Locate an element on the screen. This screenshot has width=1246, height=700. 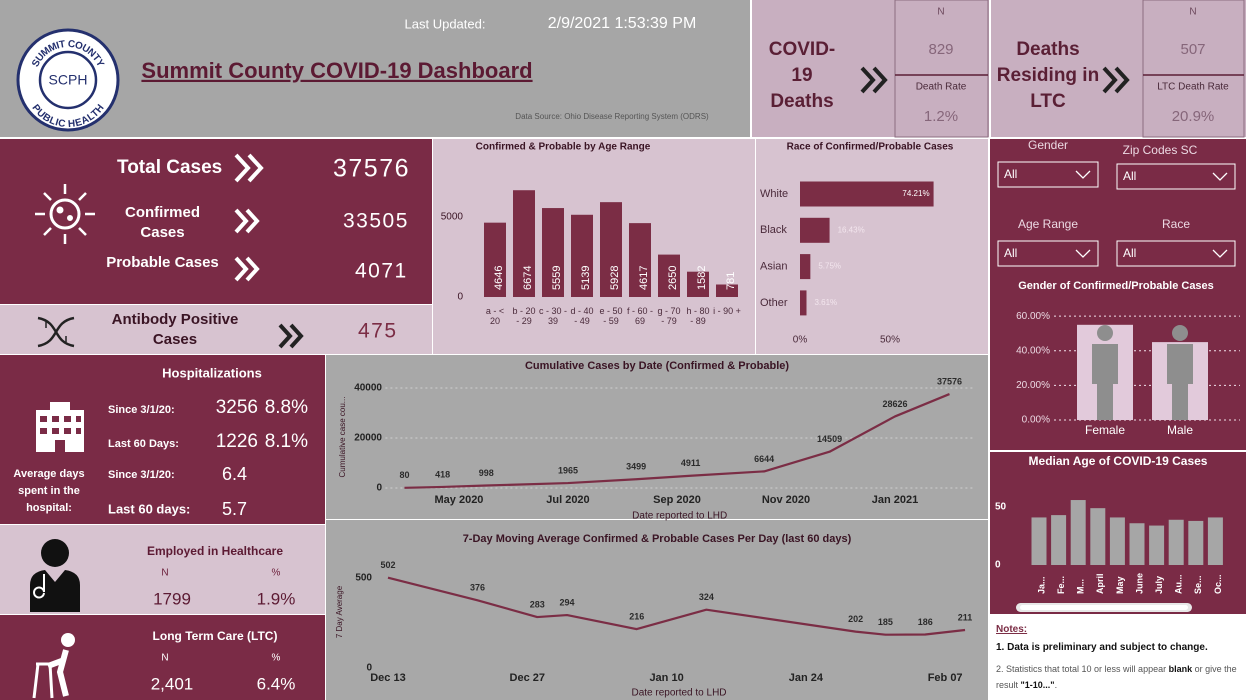
virus-icon is located at coordinates (65, 214).